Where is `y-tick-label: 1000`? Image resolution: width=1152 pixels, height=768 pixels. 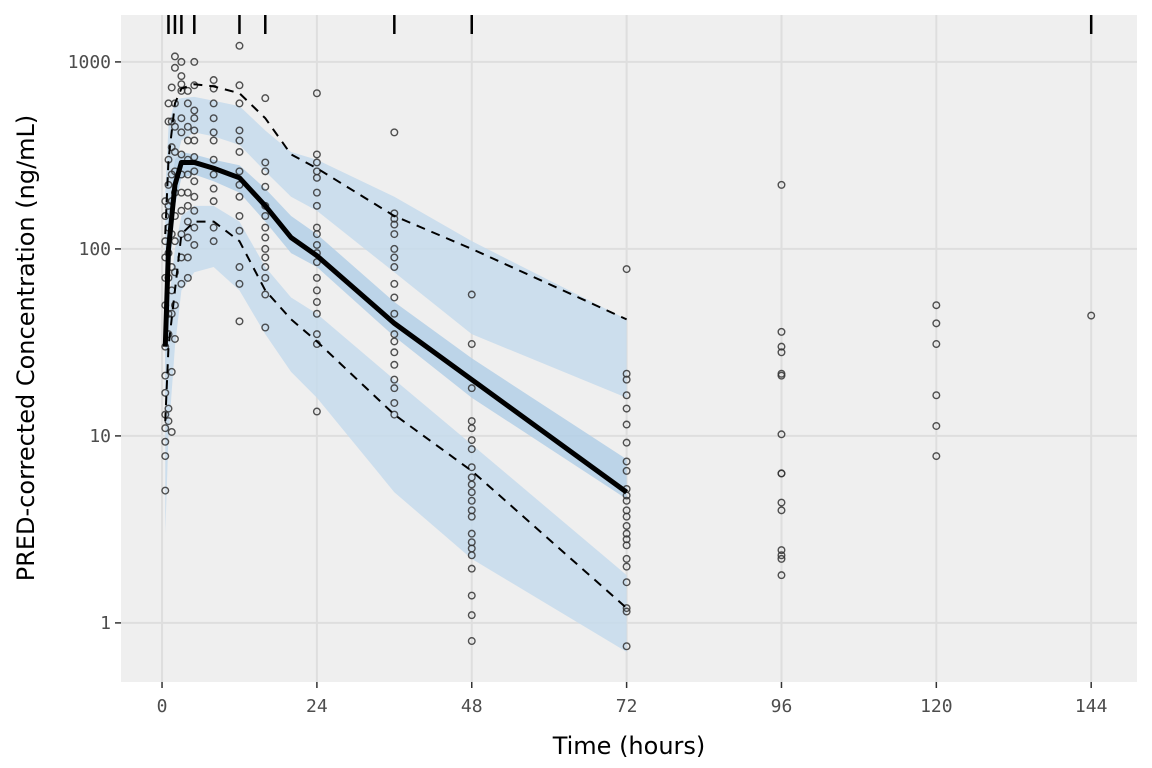
y-tick-label: 1000 is located at coordinates (89, 62).